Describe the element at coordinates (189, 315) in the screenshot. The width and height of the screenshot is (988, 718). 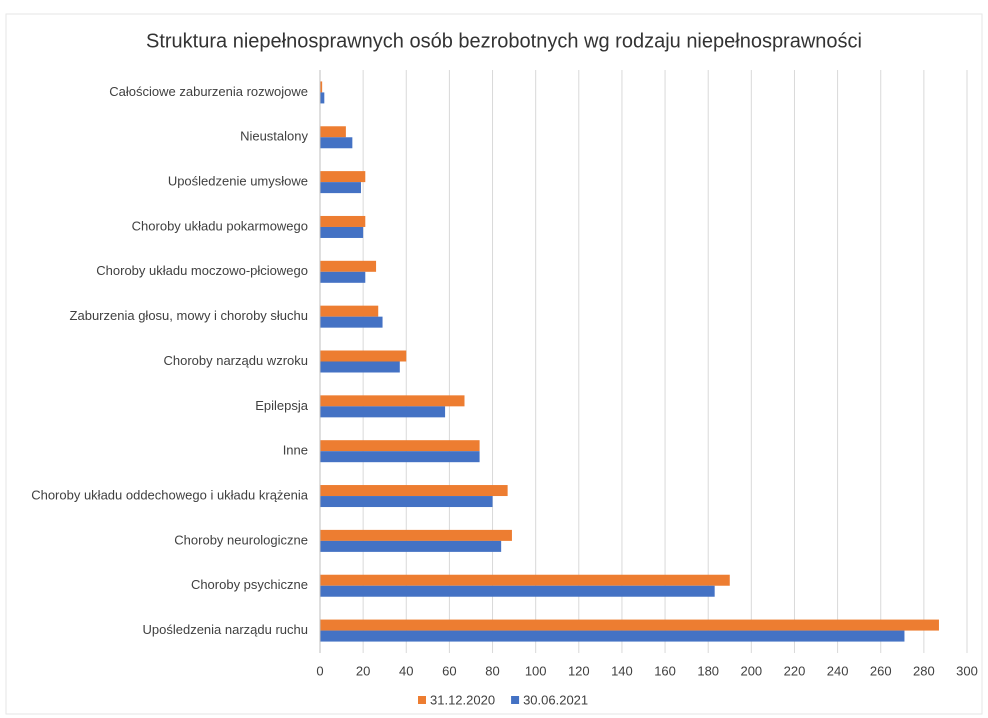
I see `y-tick-label: Zaburzenia głosu, mowy i choroby słuchu` at that location.